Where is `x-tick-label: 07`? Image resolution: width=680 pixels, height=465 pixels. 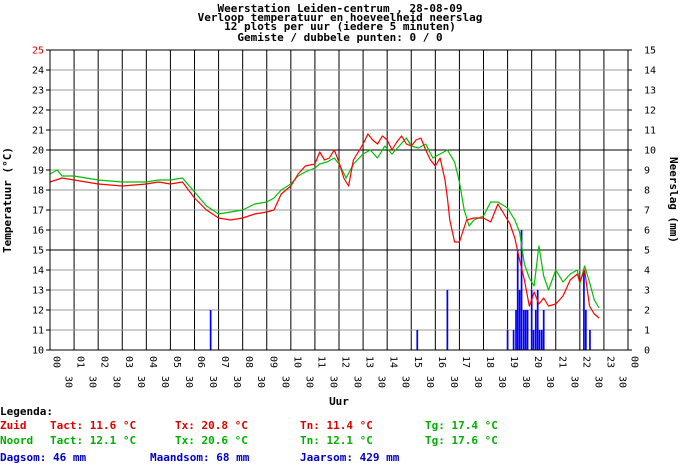 x-tick-label: 07 is located at coordinates (224, 362).